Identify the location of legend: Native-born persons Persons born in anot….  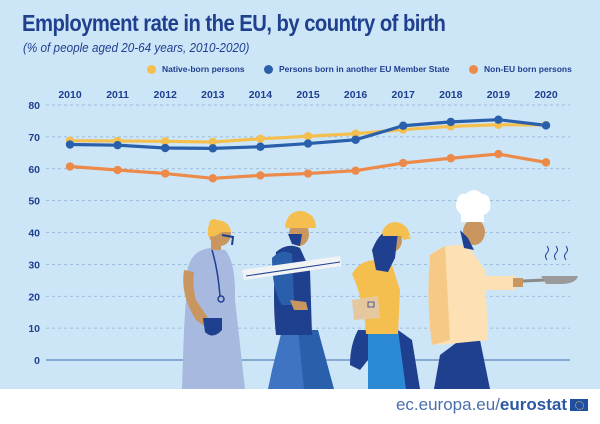
(300, 71).